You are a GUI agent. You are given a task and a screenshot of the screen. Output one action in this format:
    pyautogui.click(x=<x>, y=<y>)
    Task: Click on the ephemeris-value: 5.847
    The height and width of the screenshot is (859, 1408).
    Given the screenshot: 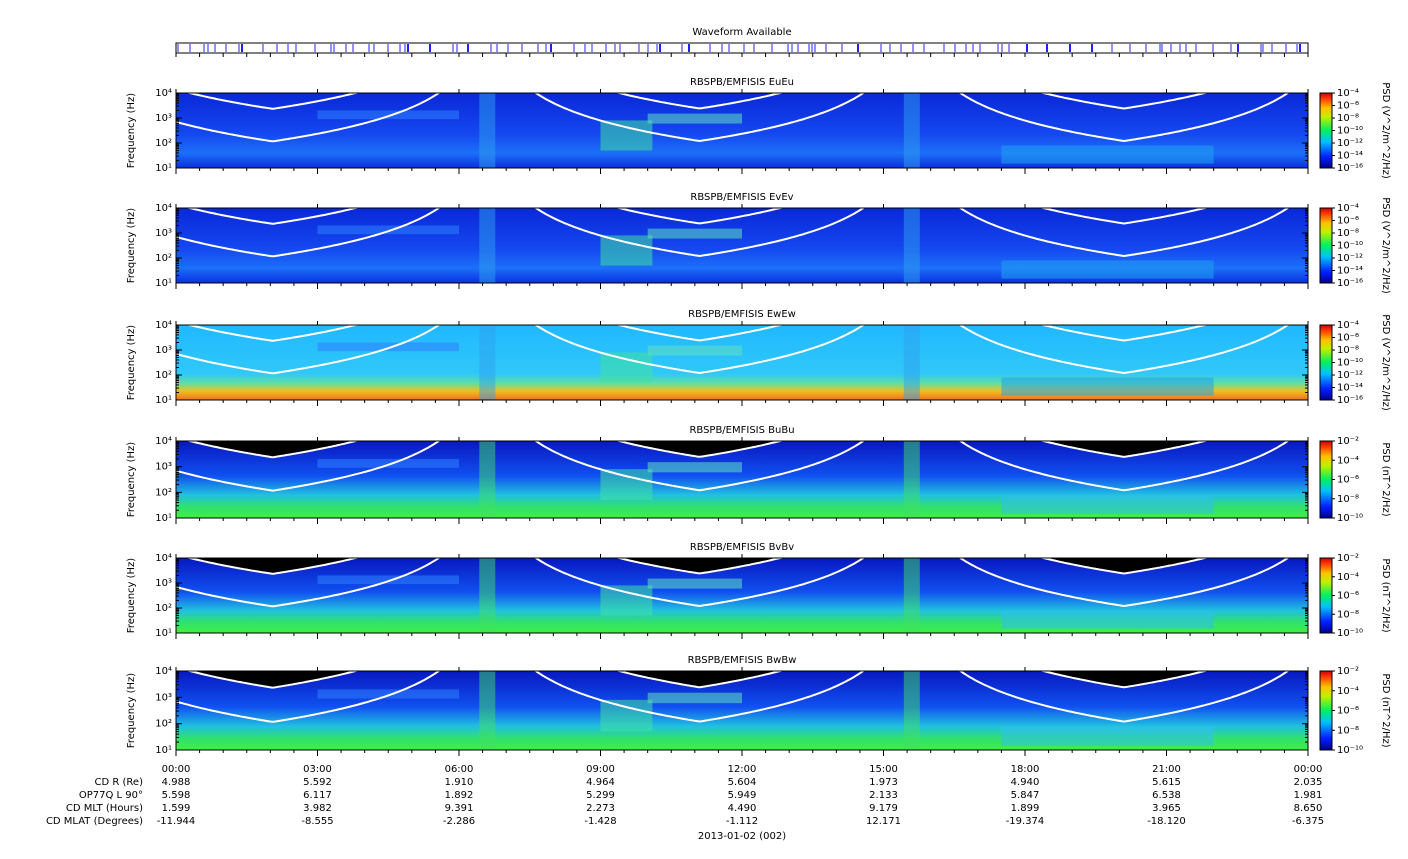 What is the action you would take?
    pyautogui.click(x=1025, y=795)
    